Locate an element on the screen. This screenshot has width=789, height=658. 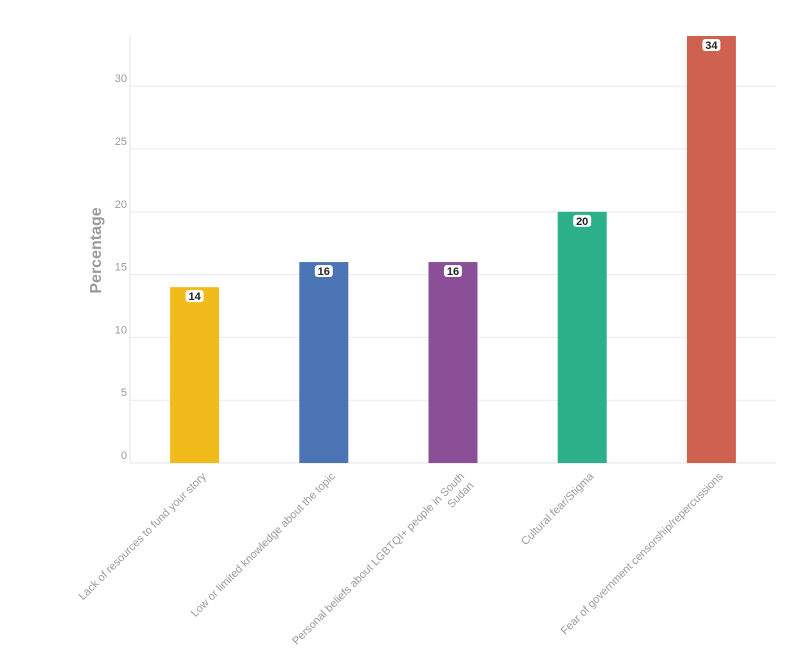
y-axis-ticks: 0 5 10 15 20 25 30 is located at coordinates (121, 267).